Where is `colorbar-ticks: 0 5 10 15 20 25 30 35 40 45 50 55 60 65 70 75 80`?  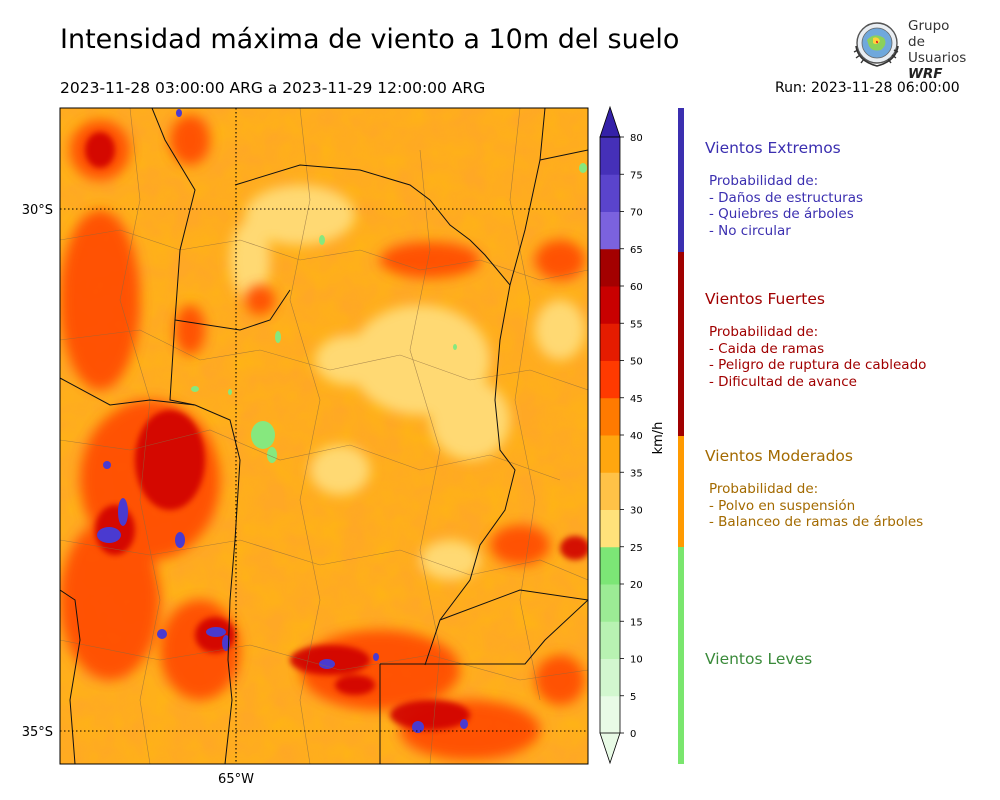
colorbar-ticks: 0 5 10 15 20 25 30 35 40 45 50 55 60 65 70 75 80 is located at coordinates (631, 436).